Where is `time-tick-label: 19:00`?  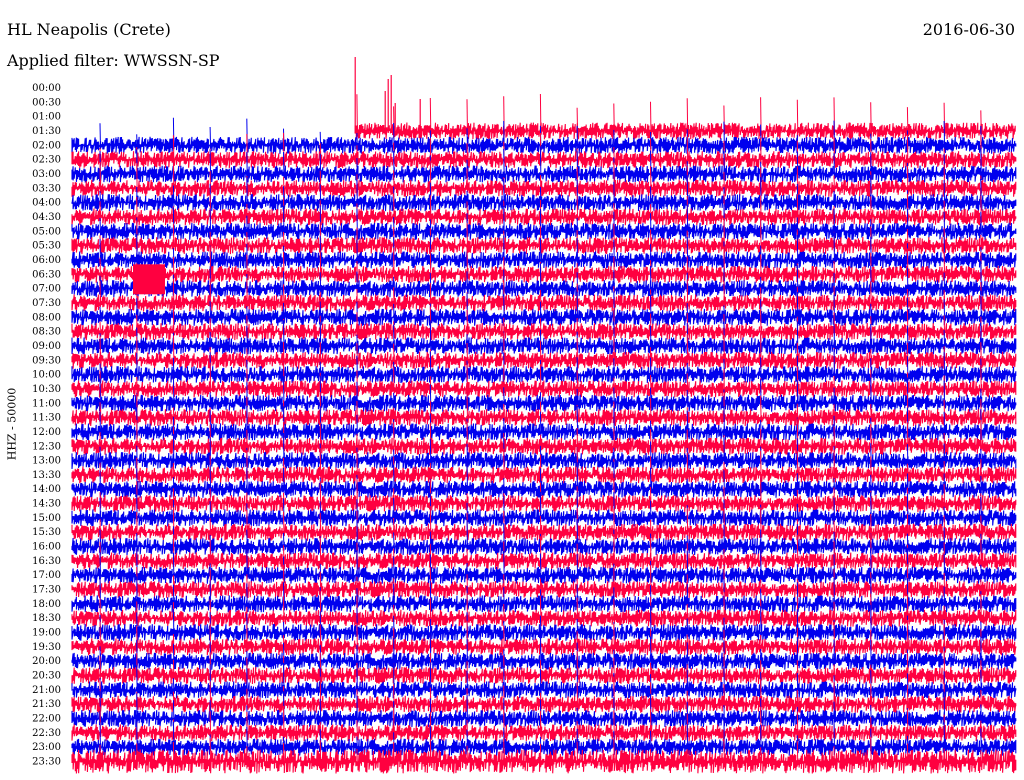
time-tick-label: 19:00 is located at coordinates (46, 633).